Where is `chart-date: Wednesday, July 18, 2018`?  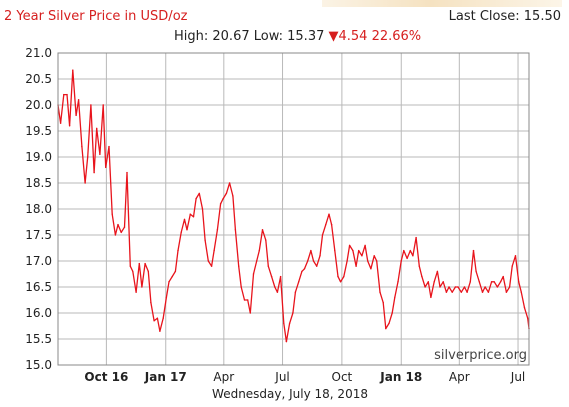
chart-date: Wednesday, July 18, 2018 is located at coordinates (290, 394).